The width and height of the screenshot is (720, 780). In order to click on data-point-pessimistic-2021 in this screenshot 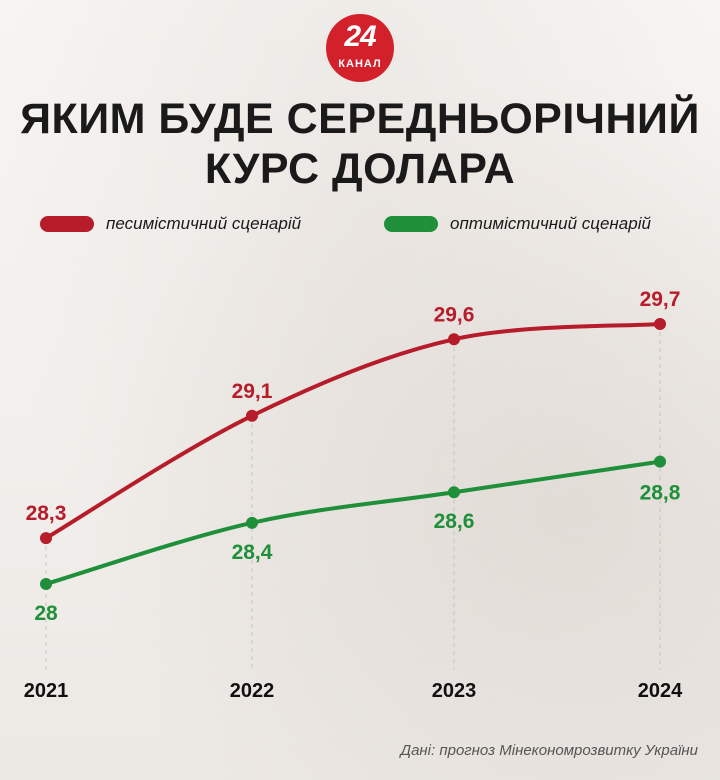, I will do `click(46, 538)`.